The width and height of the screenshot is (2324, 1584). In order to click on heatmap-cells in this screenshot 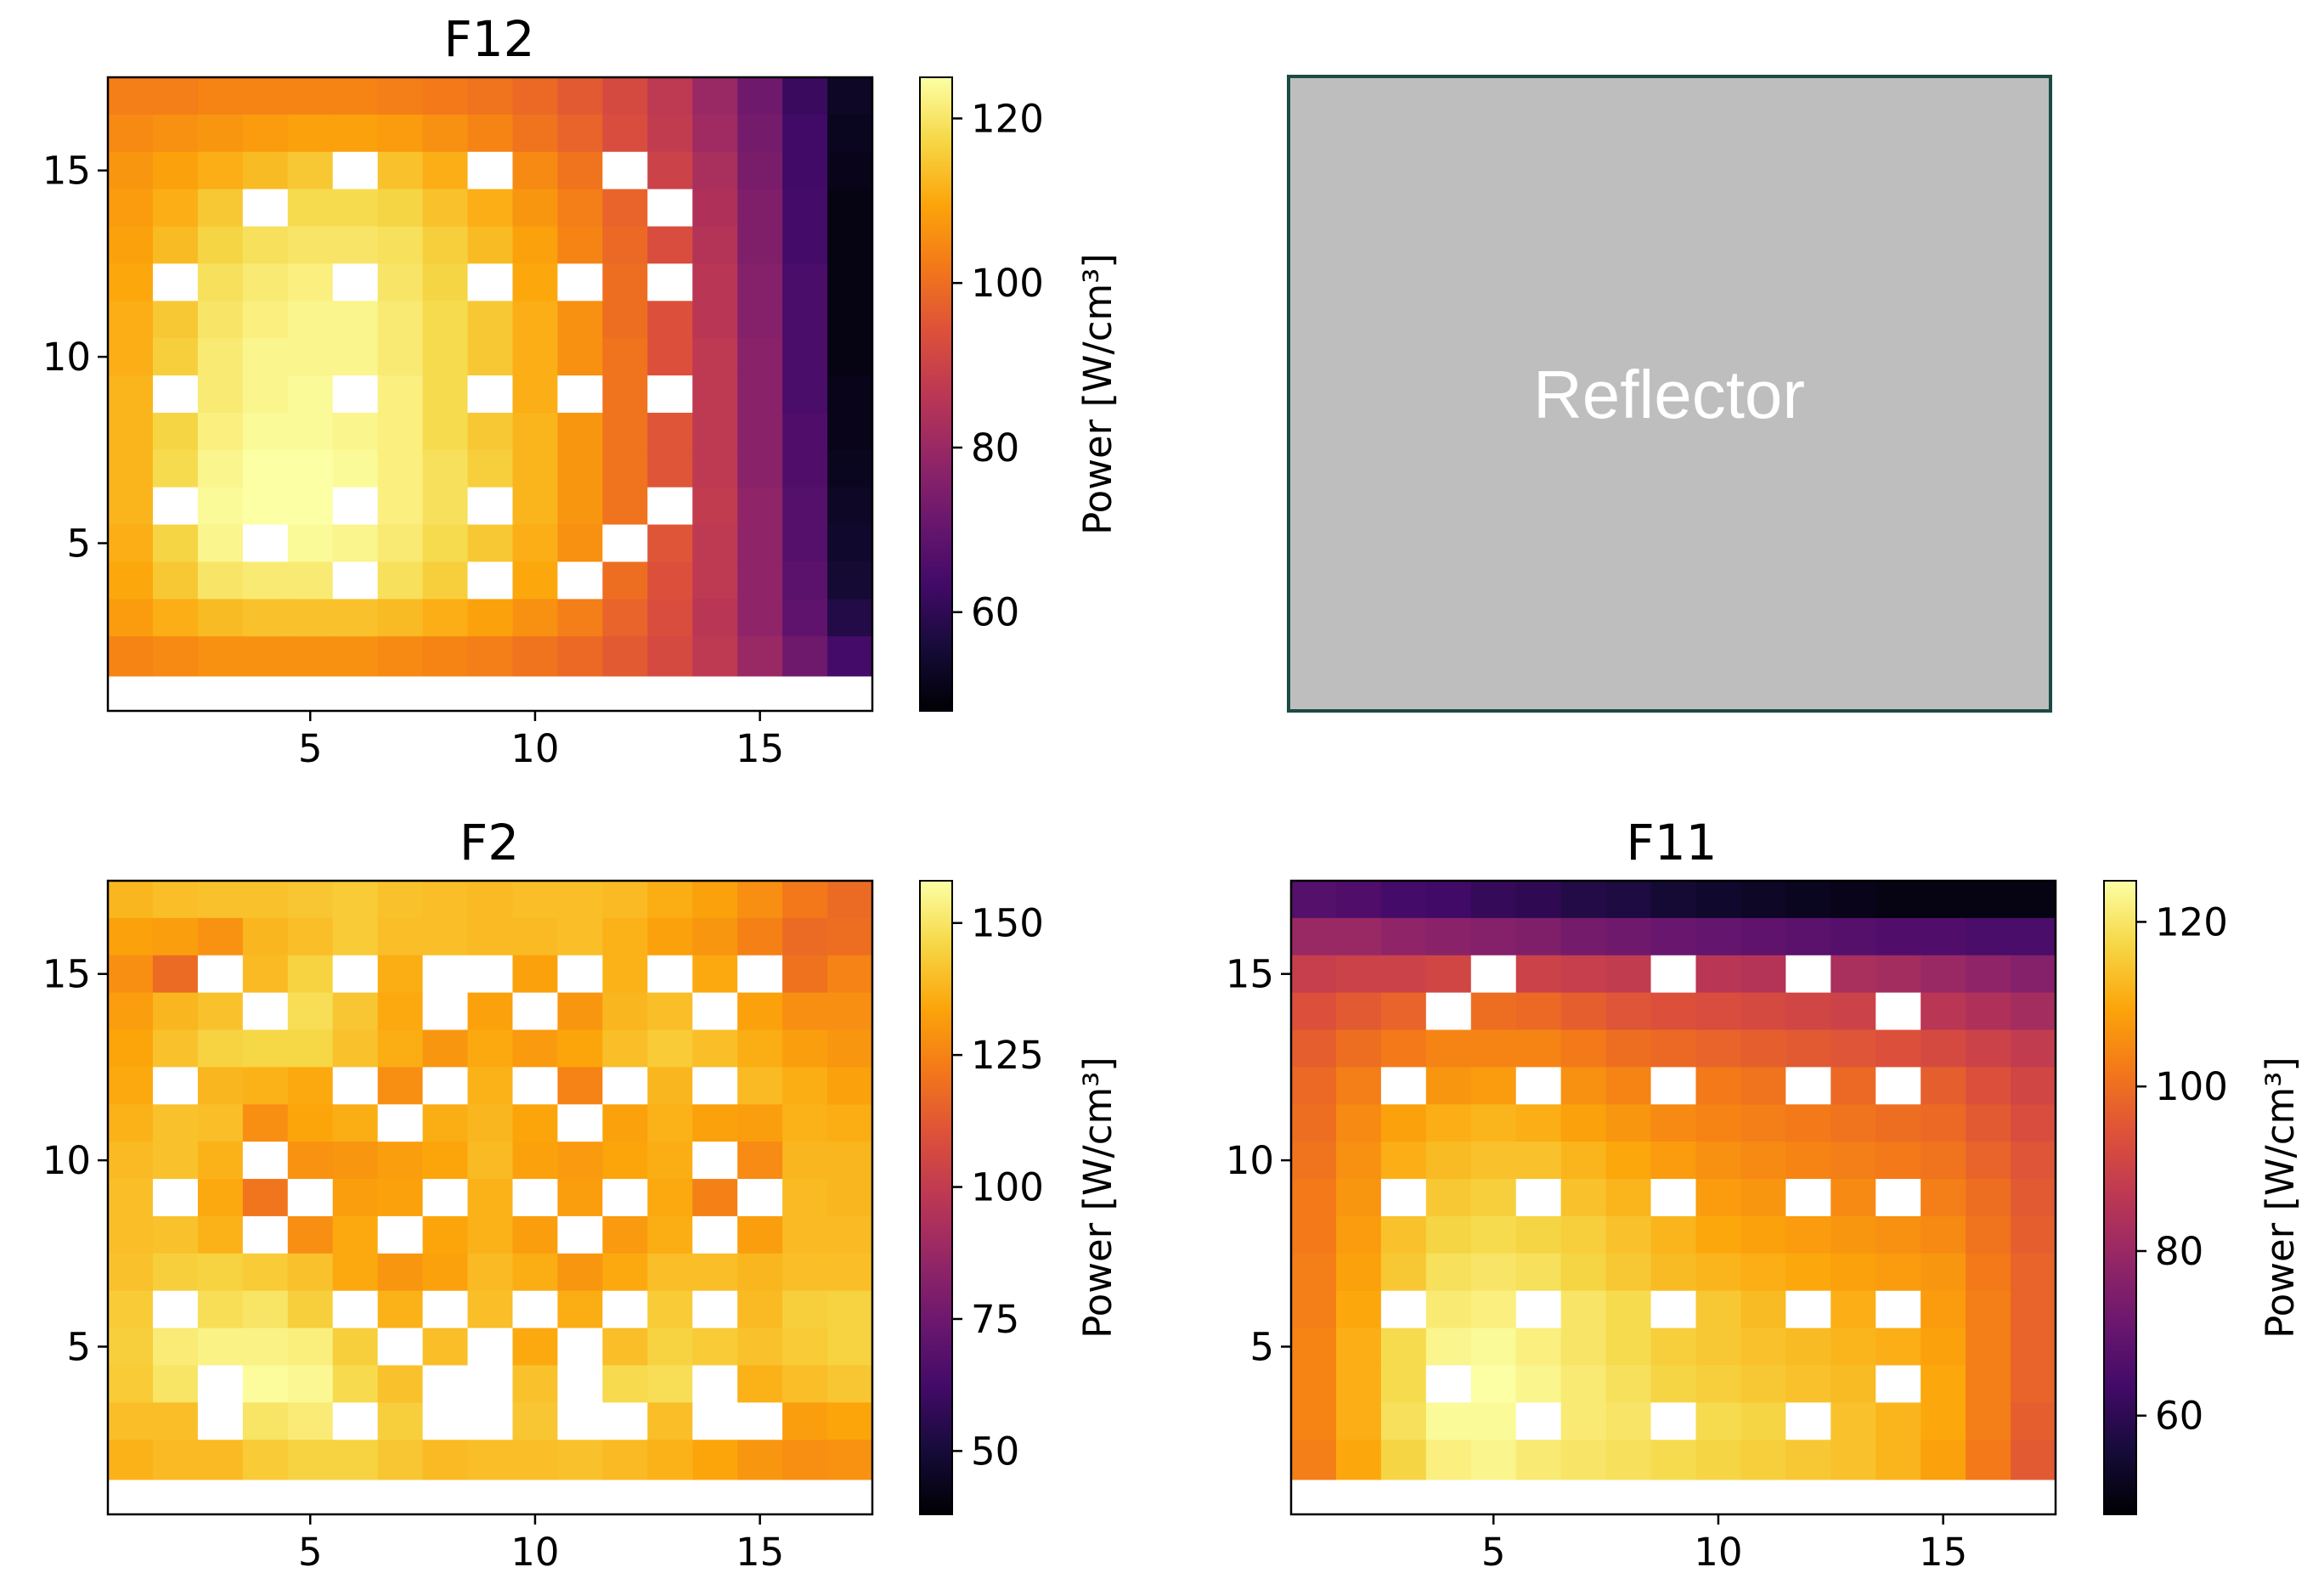, I will do `click(490, 377)`.